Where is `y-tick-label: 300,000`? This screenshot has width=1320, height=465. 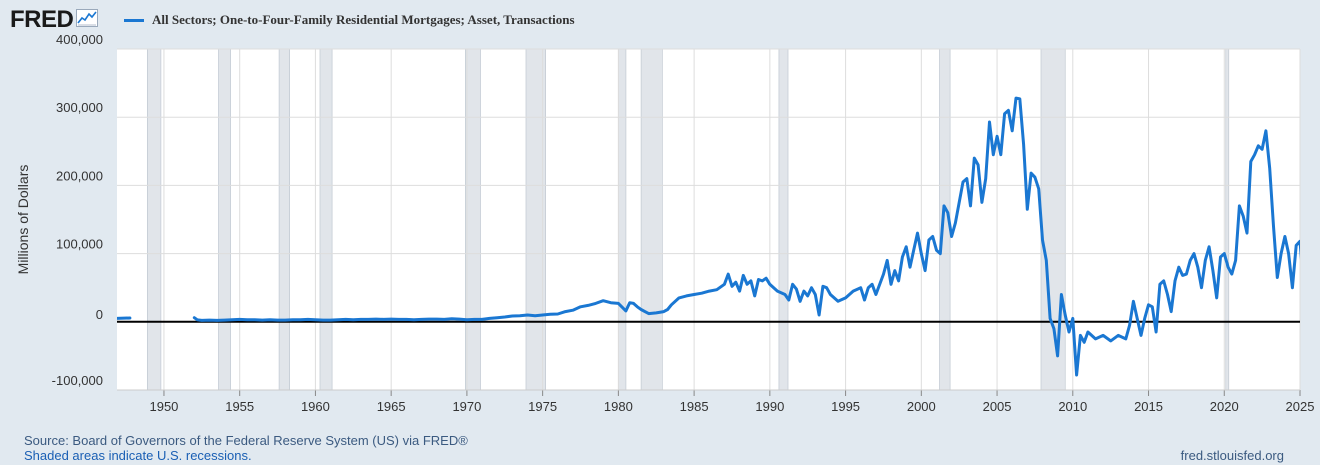
y-tick-label: 300,000 is located at coordinates (79, 107).